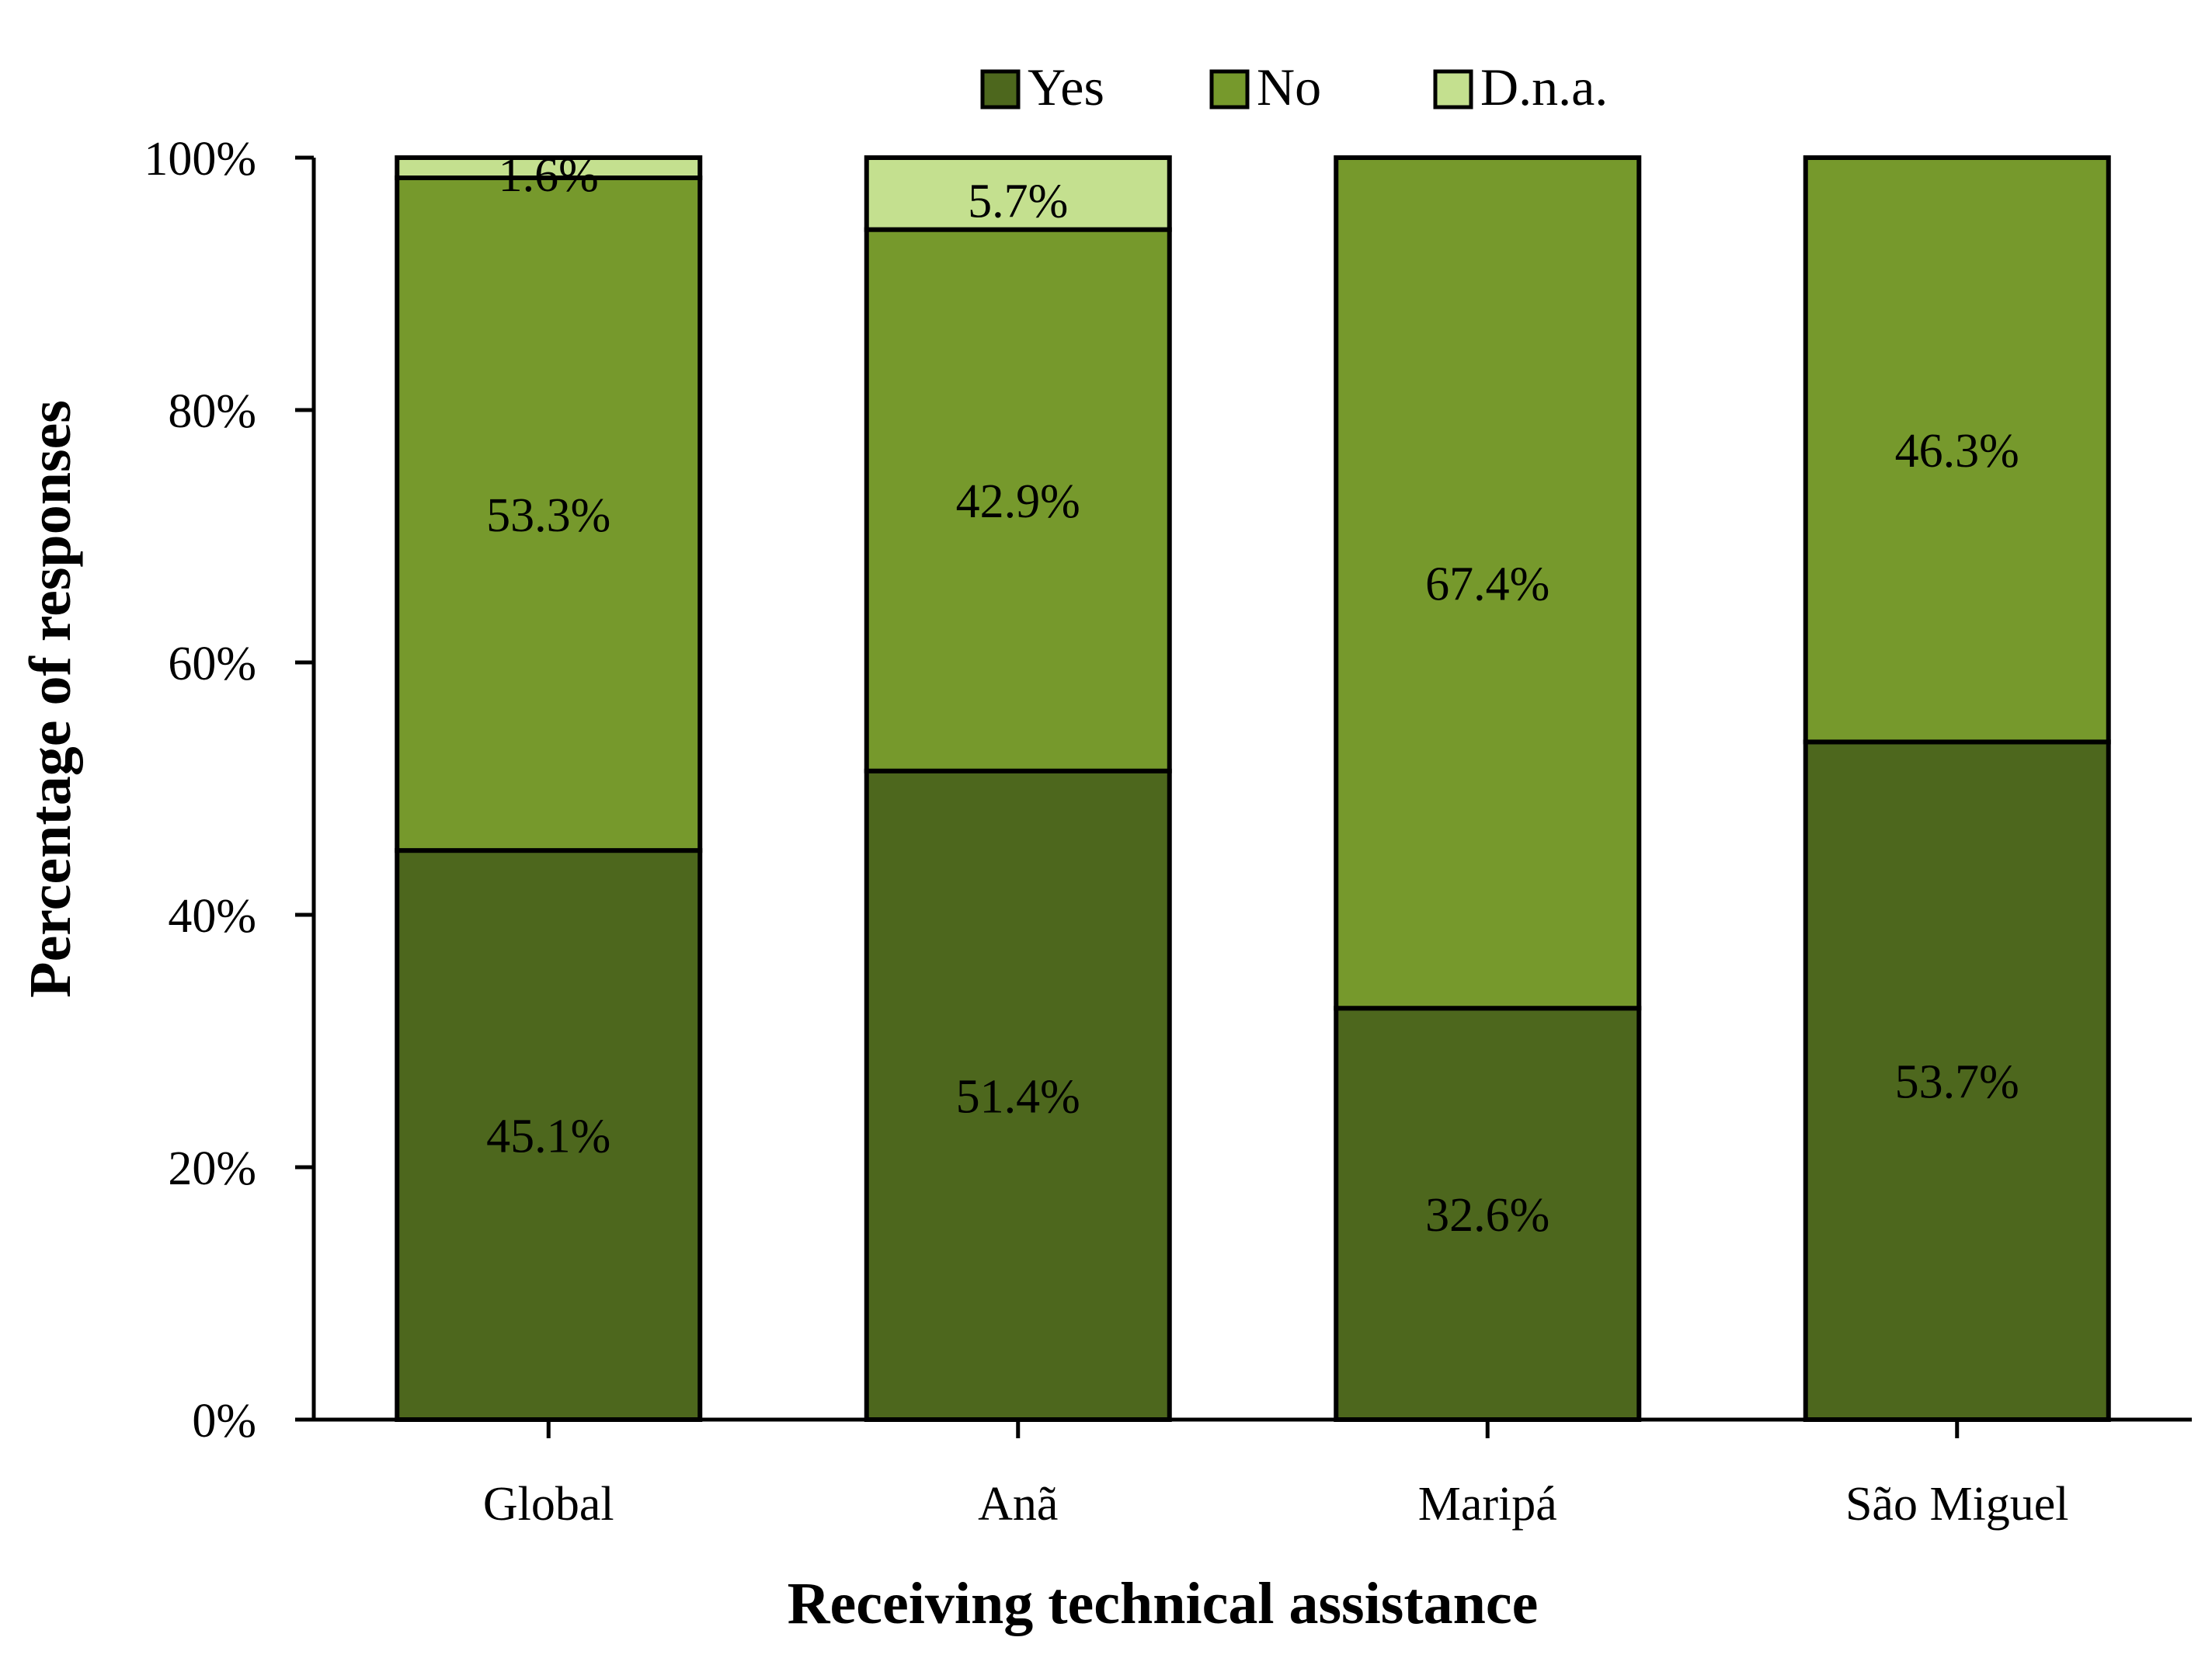  Describe the element at coordinates (212, 411) in the screenshot. I see `y-tick-label-80: 80%` at that location.